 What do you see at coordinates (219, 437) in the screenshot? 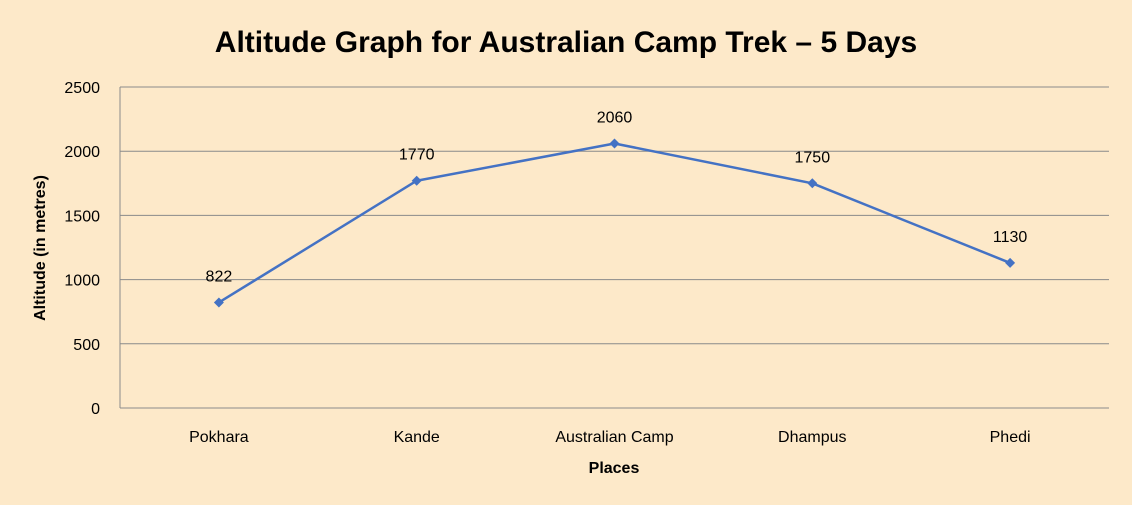
I see `x-tick-label: Pokhara` at bounding box center [219, 437].